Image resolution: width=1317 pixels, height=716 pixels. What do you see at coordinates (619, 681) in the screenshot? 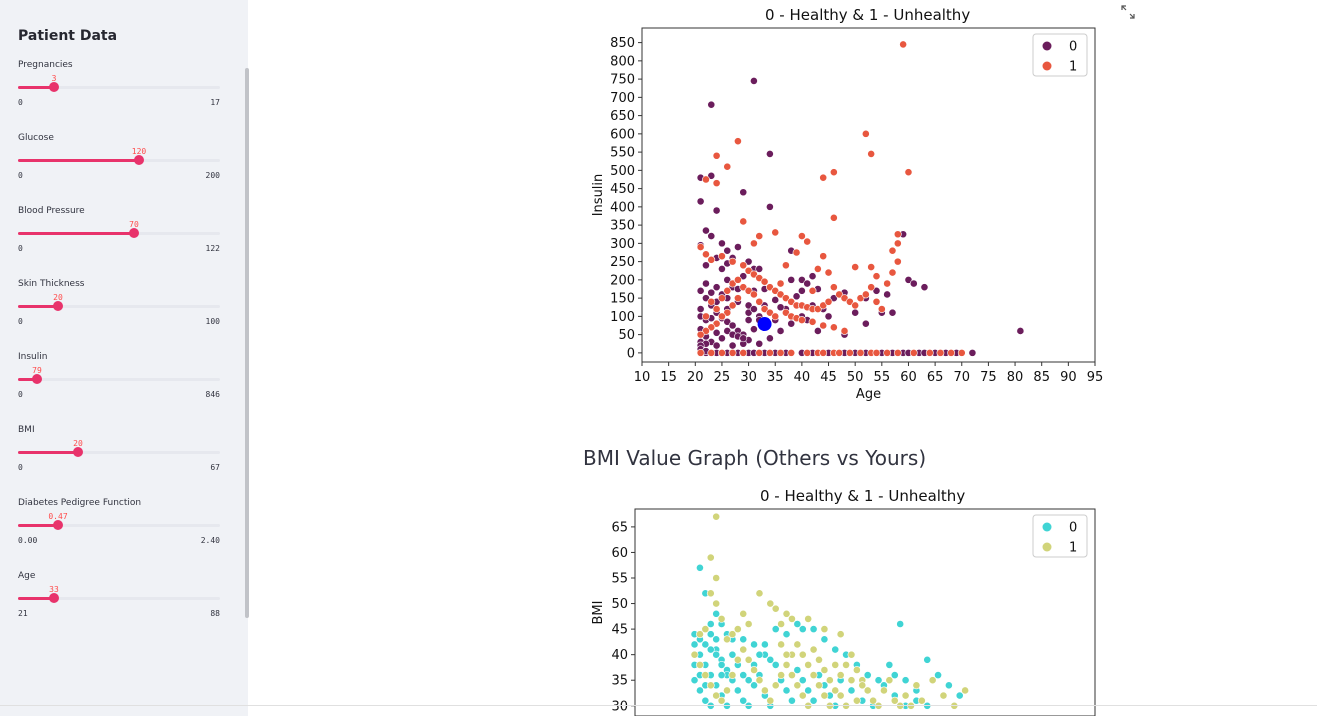
I see `y-tick-label: 35` at bounding box center [619, 681].